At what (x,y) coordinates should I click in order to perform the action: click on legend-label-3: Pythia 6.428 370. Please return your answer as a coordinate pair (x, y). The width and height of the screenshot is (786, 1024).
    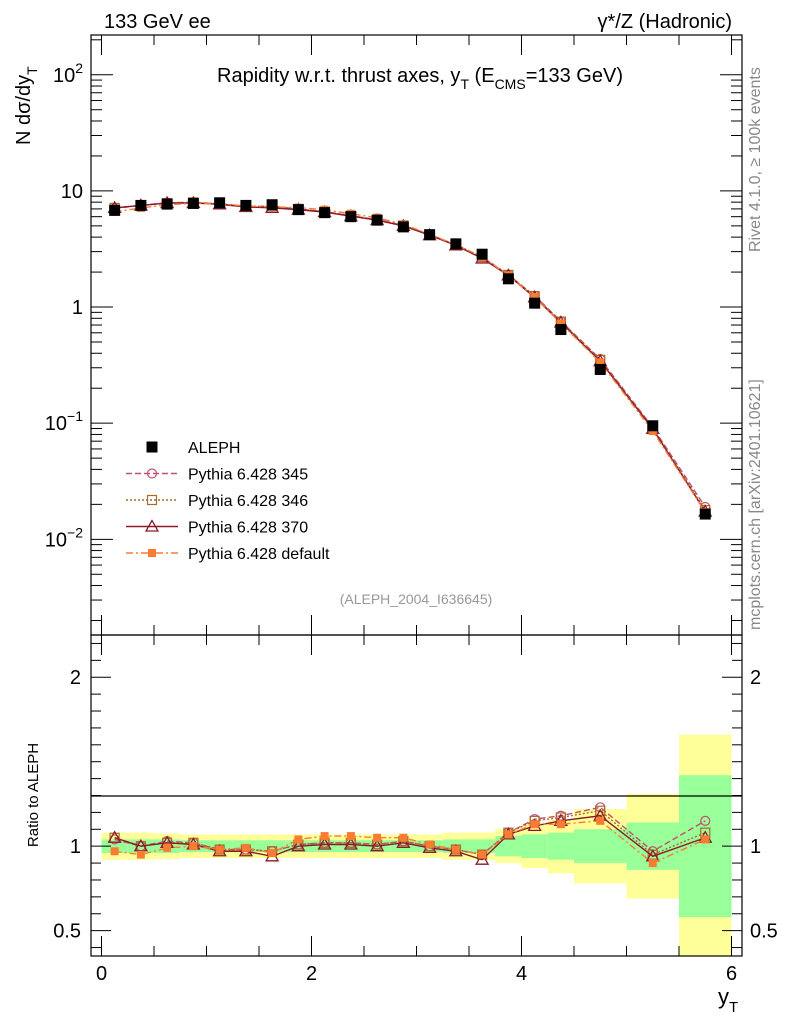
    Looking at the image, I should click on (248, 528).